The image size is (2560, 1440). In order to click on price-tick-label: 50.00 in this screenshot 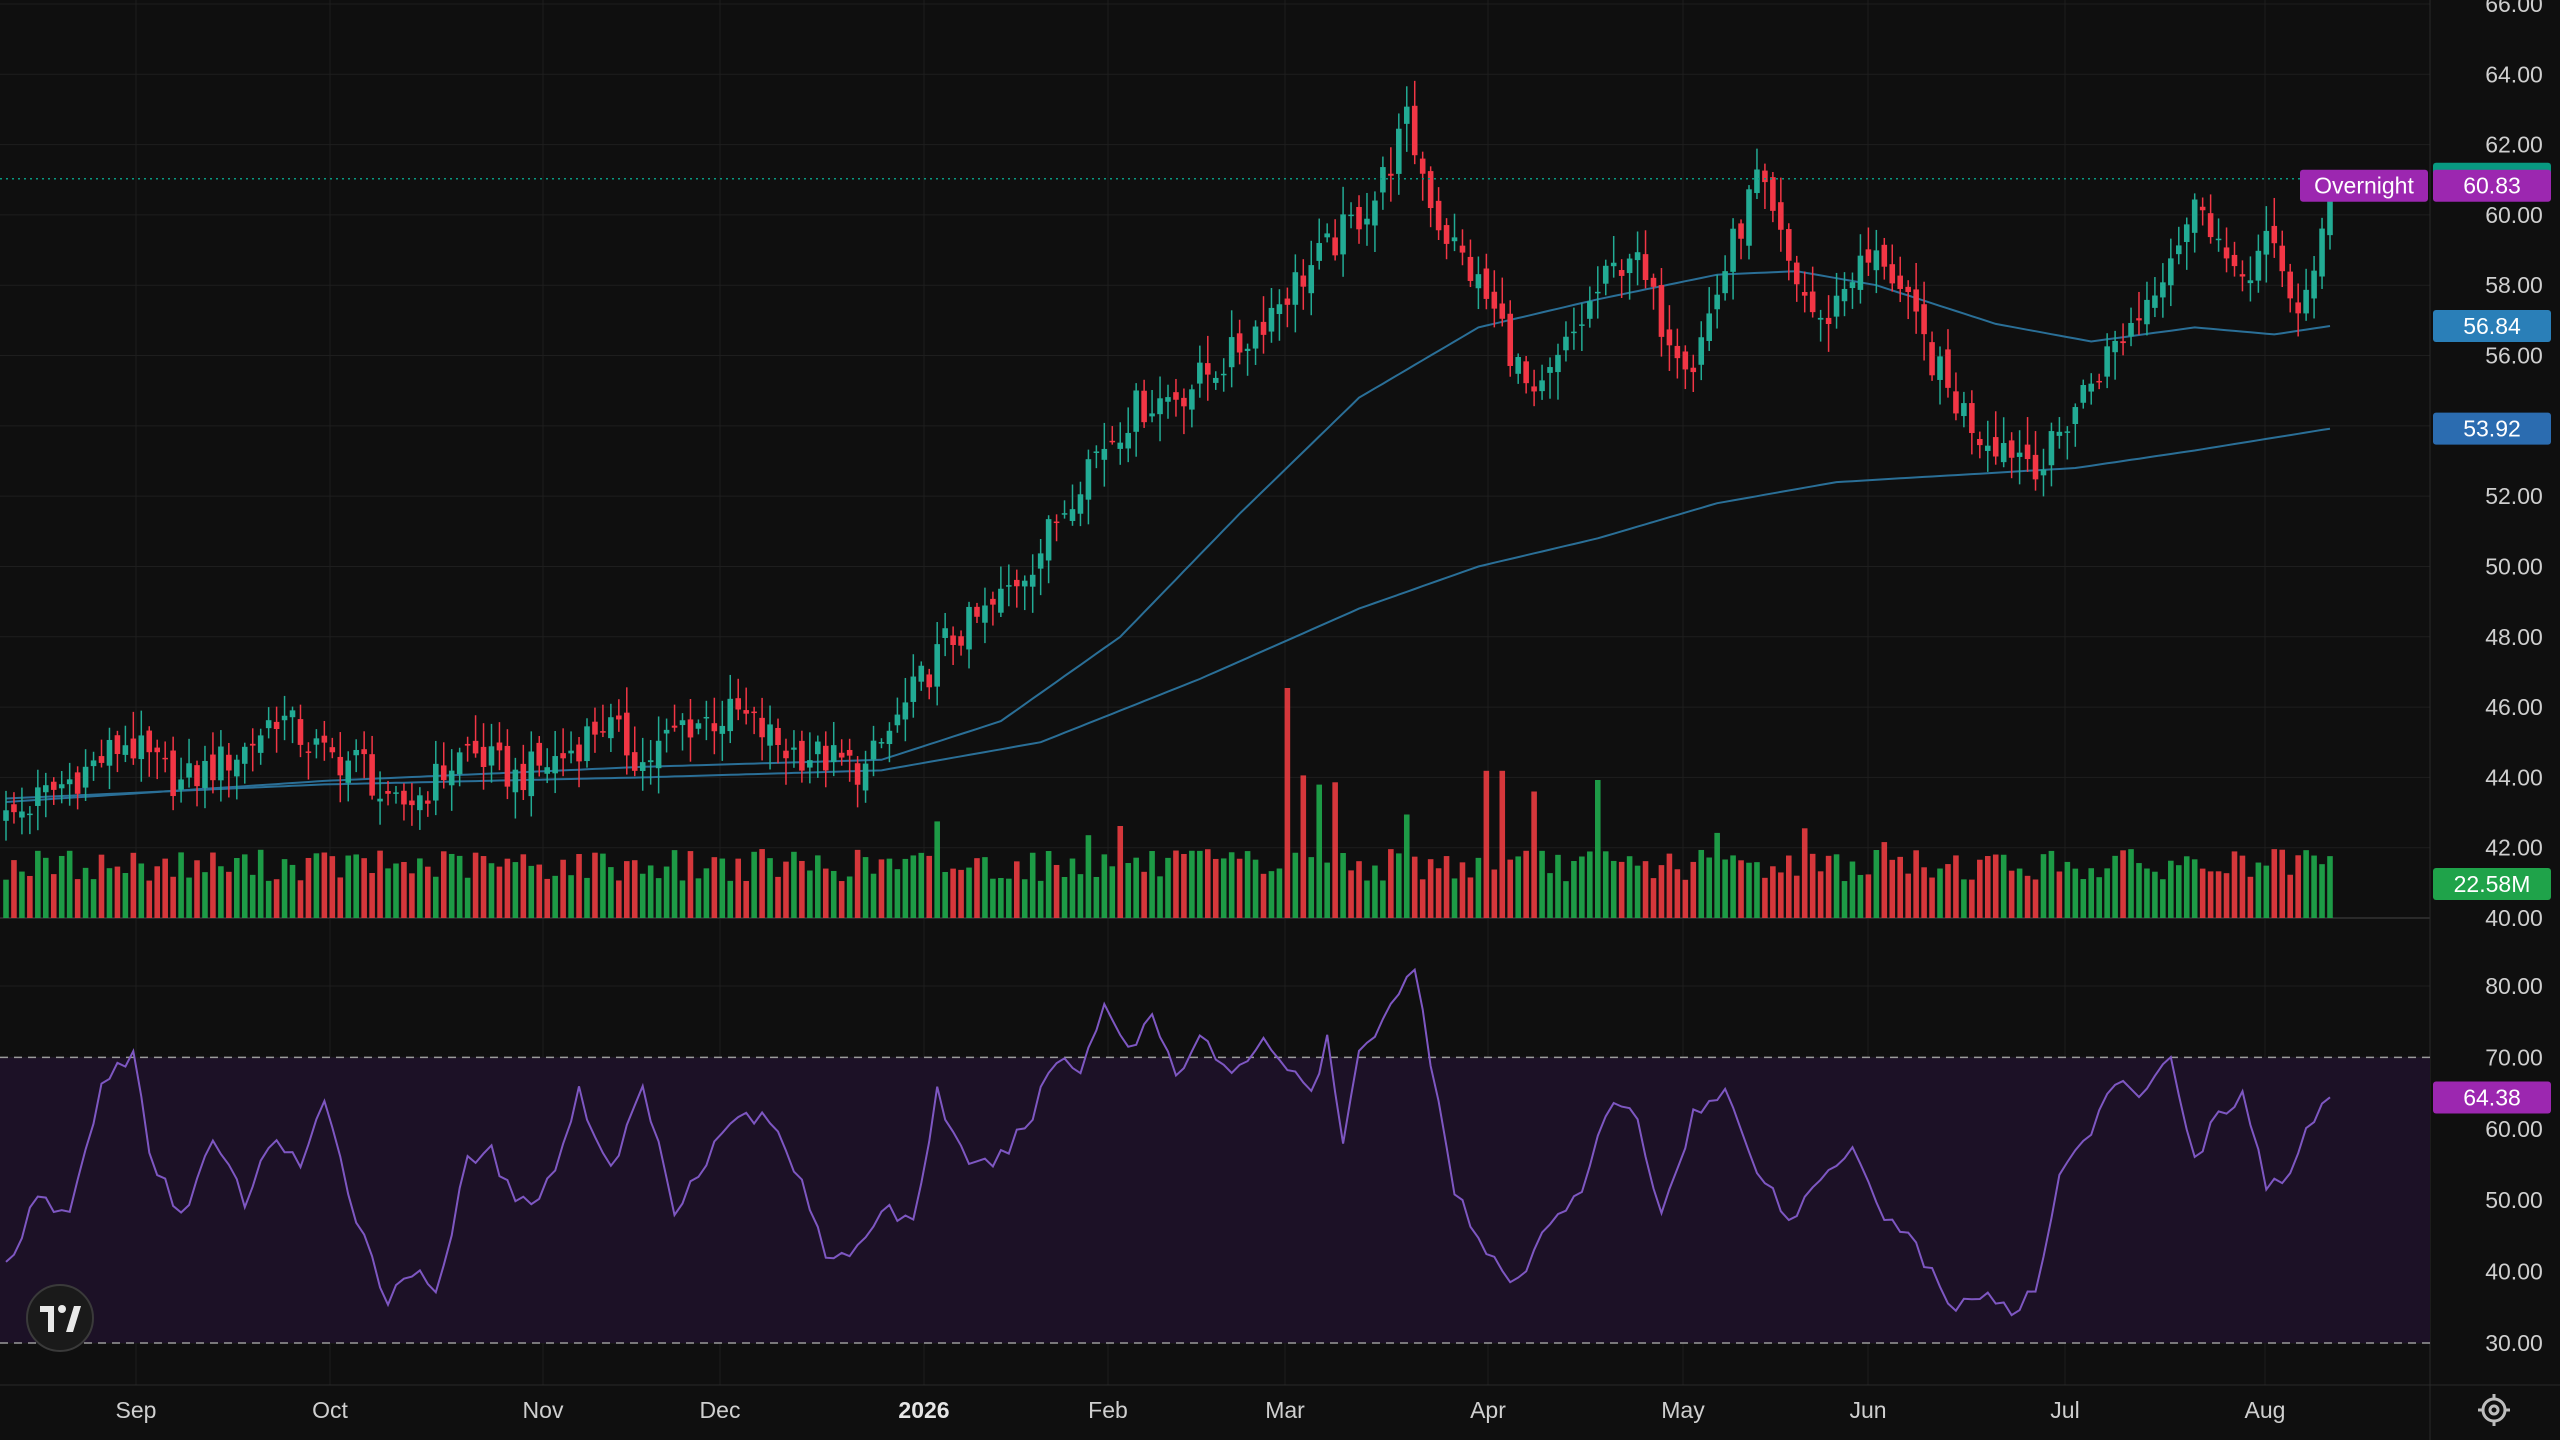, I will do `click(2514, 566)`.